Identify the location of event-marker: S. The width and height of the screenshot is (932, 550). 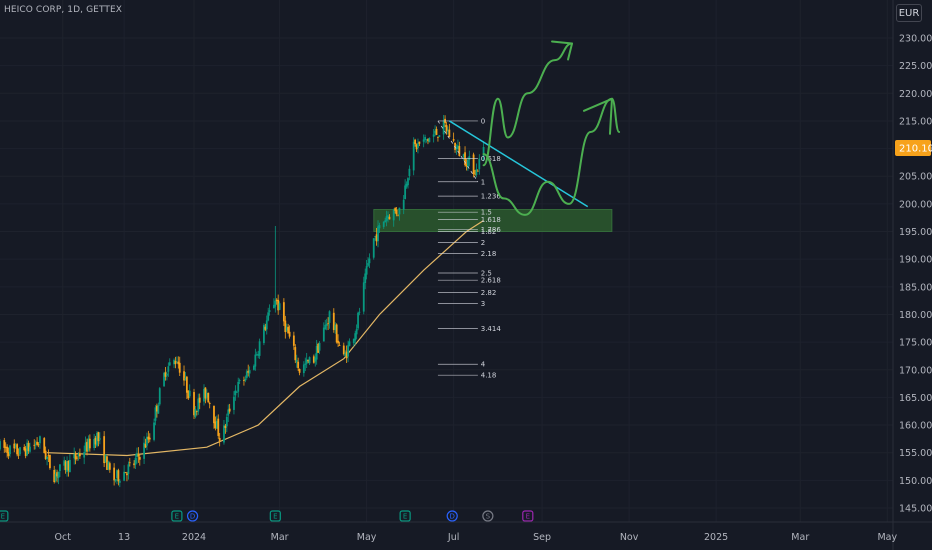
(488, 516).